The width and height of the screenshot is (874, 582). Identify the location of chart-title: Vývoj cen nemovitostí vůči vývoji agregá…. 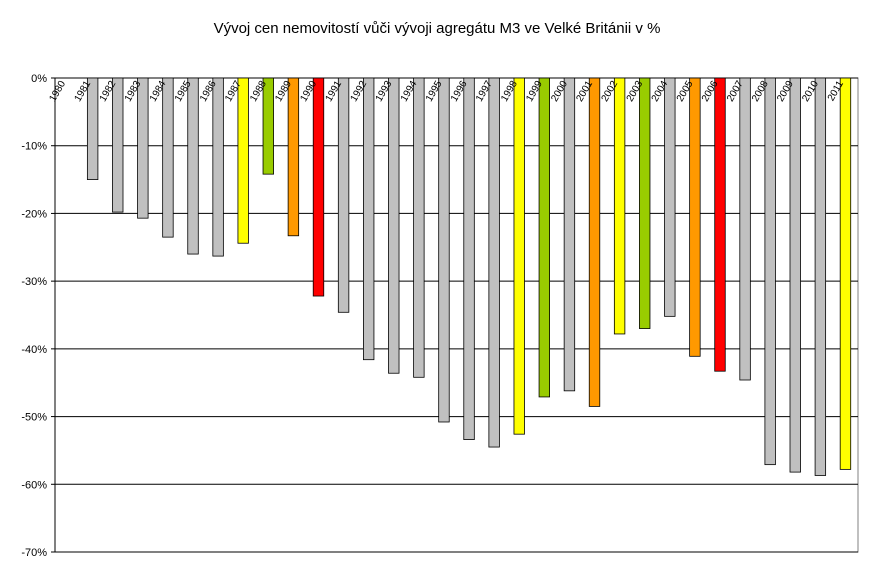
(437, 28).